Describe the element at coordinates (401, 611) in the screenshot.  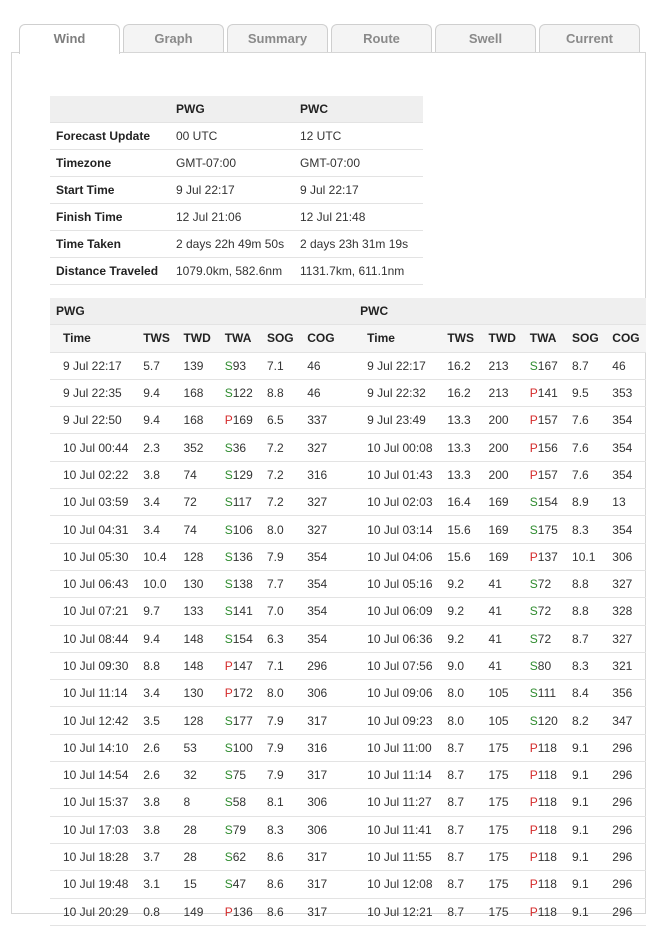
I see `pwc-time-cell: 10 Jul 06:09` at that location.